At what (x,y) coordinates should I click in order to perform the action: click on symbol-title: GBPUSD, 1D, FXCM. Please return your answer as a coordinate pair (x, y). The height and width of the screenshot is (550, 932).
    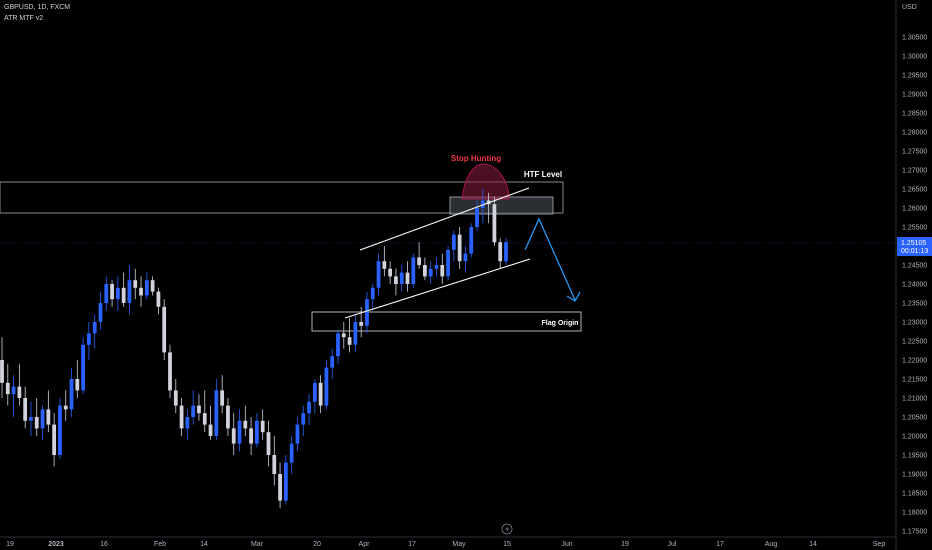
    Looking at the image, I should click on (37, 7).